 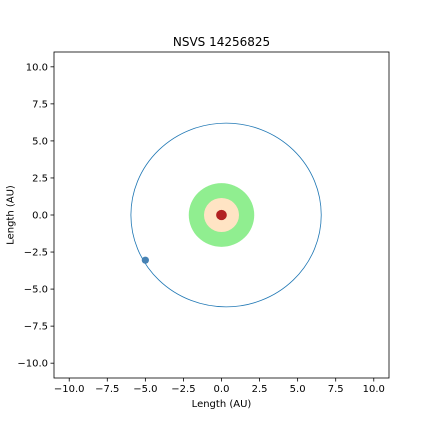 I want to click on y-tick-label: 5.0, so click(x=40, y=141).